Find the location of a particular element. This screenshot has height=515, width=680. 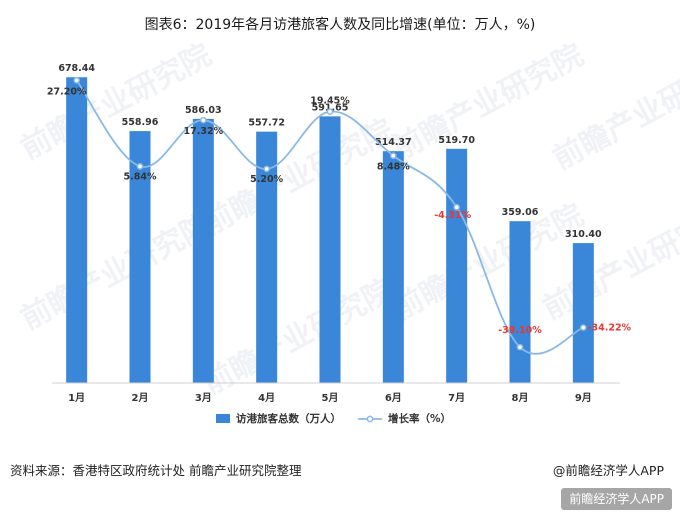

bar-value-label: 557.72 is located at coordinates (266, 123).